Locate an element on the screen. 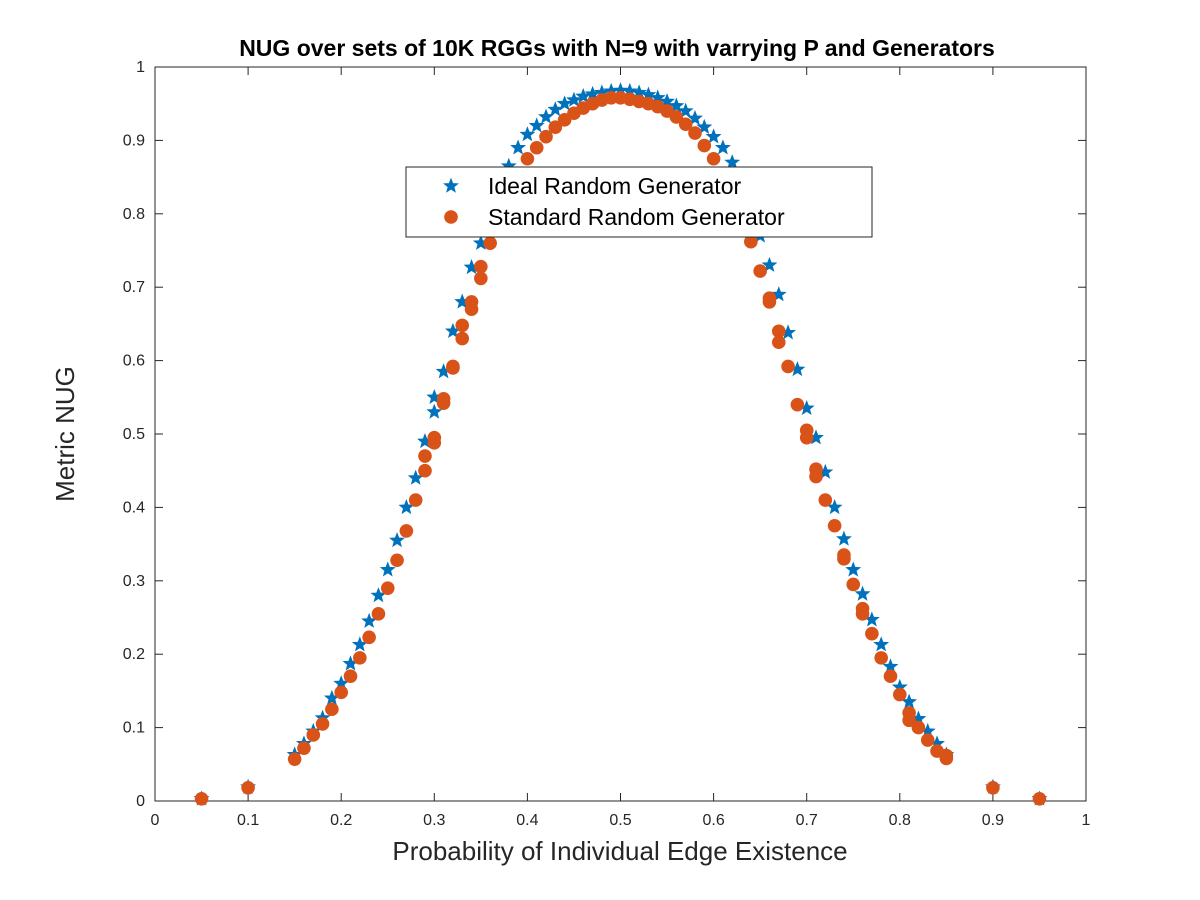  y-tick-label: 0 is located at coordinates (140, 801).